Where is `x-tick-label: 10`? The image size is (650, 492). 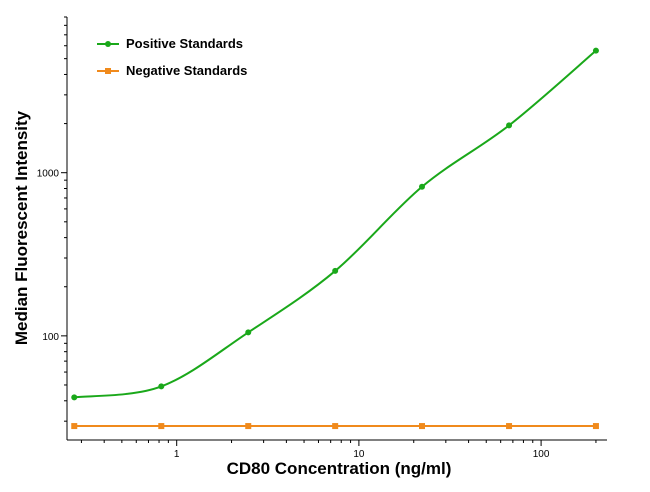
x-tick-label: 10 is located at coordinates (359, 454).